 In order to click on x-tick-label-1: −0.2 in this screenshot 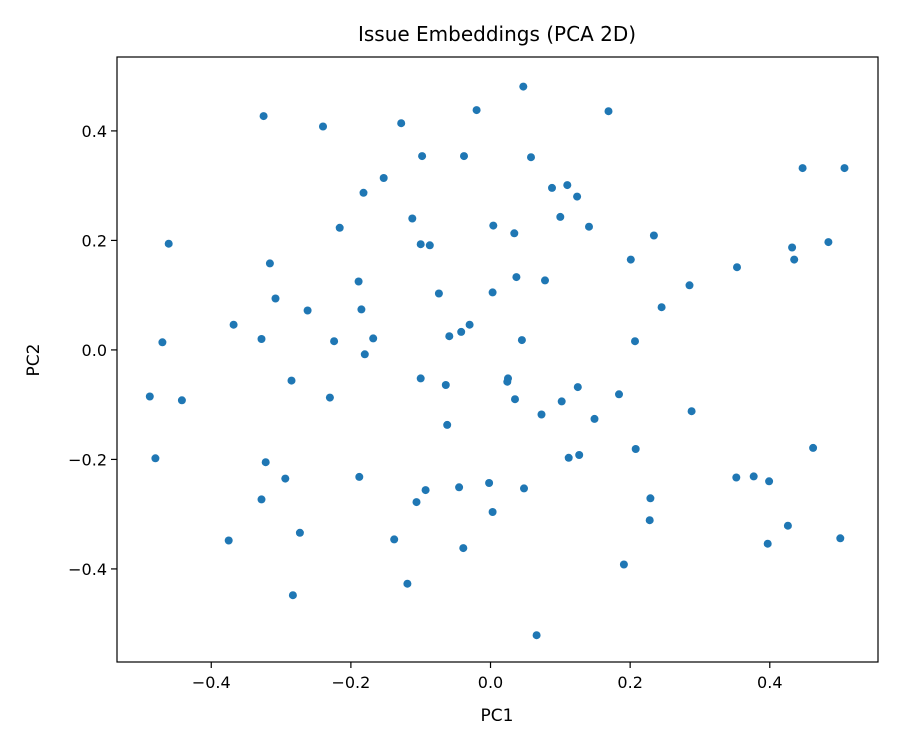, I will do `click(350, 682)`.